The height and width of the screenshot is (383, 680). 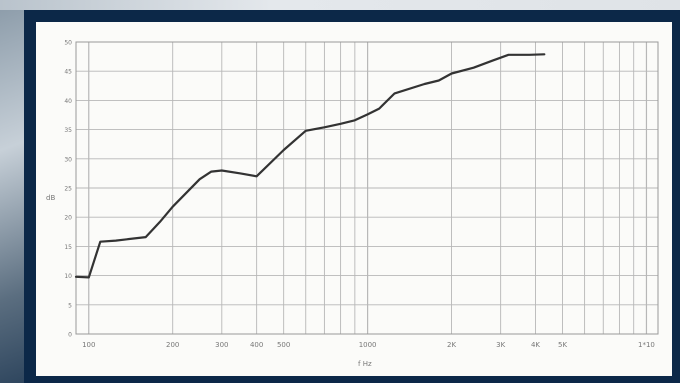 I want to click on y-tick-label: 15, so click(x=68, y=247).